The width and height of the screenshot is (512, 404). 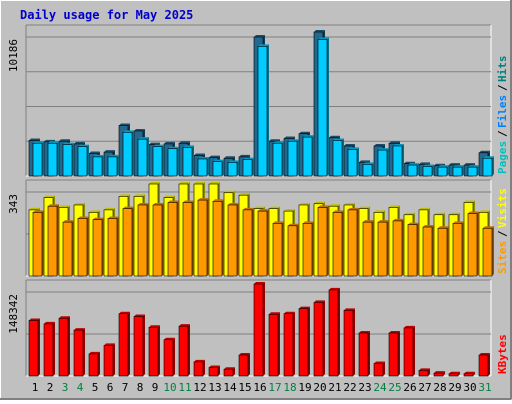 What do you see at coordinates (13, 204) in the screenshot?
I see `visits-sites-ymax-label: 343` at bounding box center [13, 204].